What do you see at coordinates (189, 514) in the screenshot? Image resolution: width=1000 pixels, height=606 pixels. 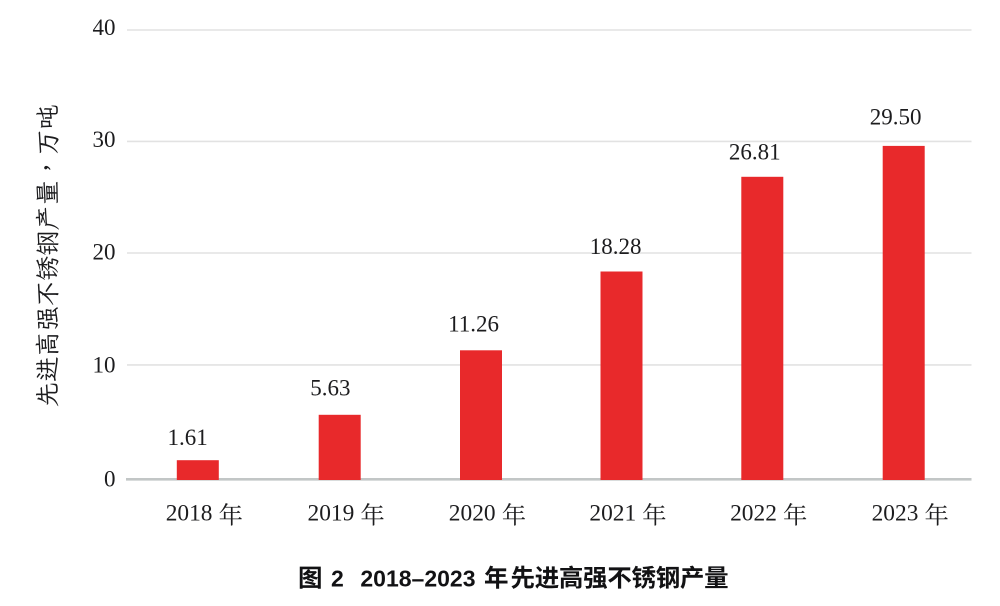 I see `svg-text: 2018` at bounding box center [189, 514].